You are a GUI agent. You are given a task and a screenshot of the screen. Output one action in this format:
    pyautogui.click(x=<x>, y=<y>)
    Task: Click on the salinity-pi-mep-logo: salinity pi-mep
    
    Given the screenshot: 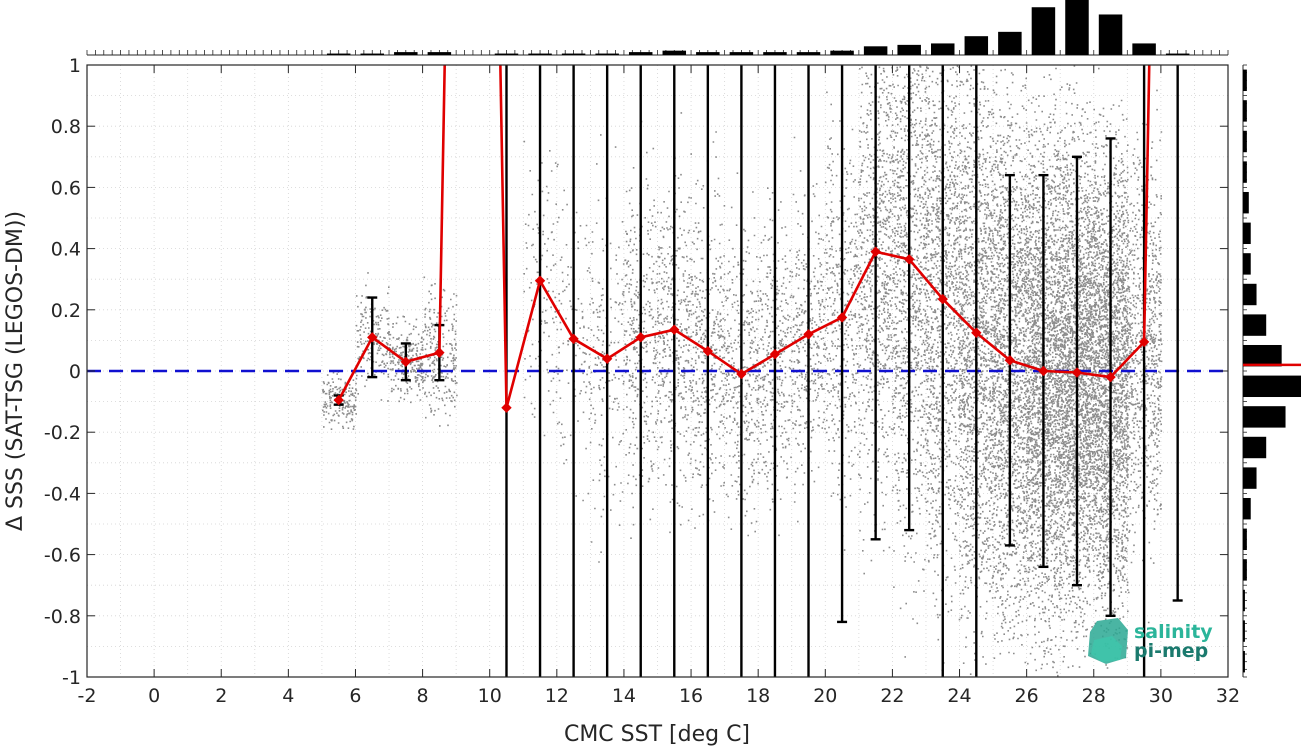 What is the action you would take?
    pyautogui.click(x=1150, y=641)
    